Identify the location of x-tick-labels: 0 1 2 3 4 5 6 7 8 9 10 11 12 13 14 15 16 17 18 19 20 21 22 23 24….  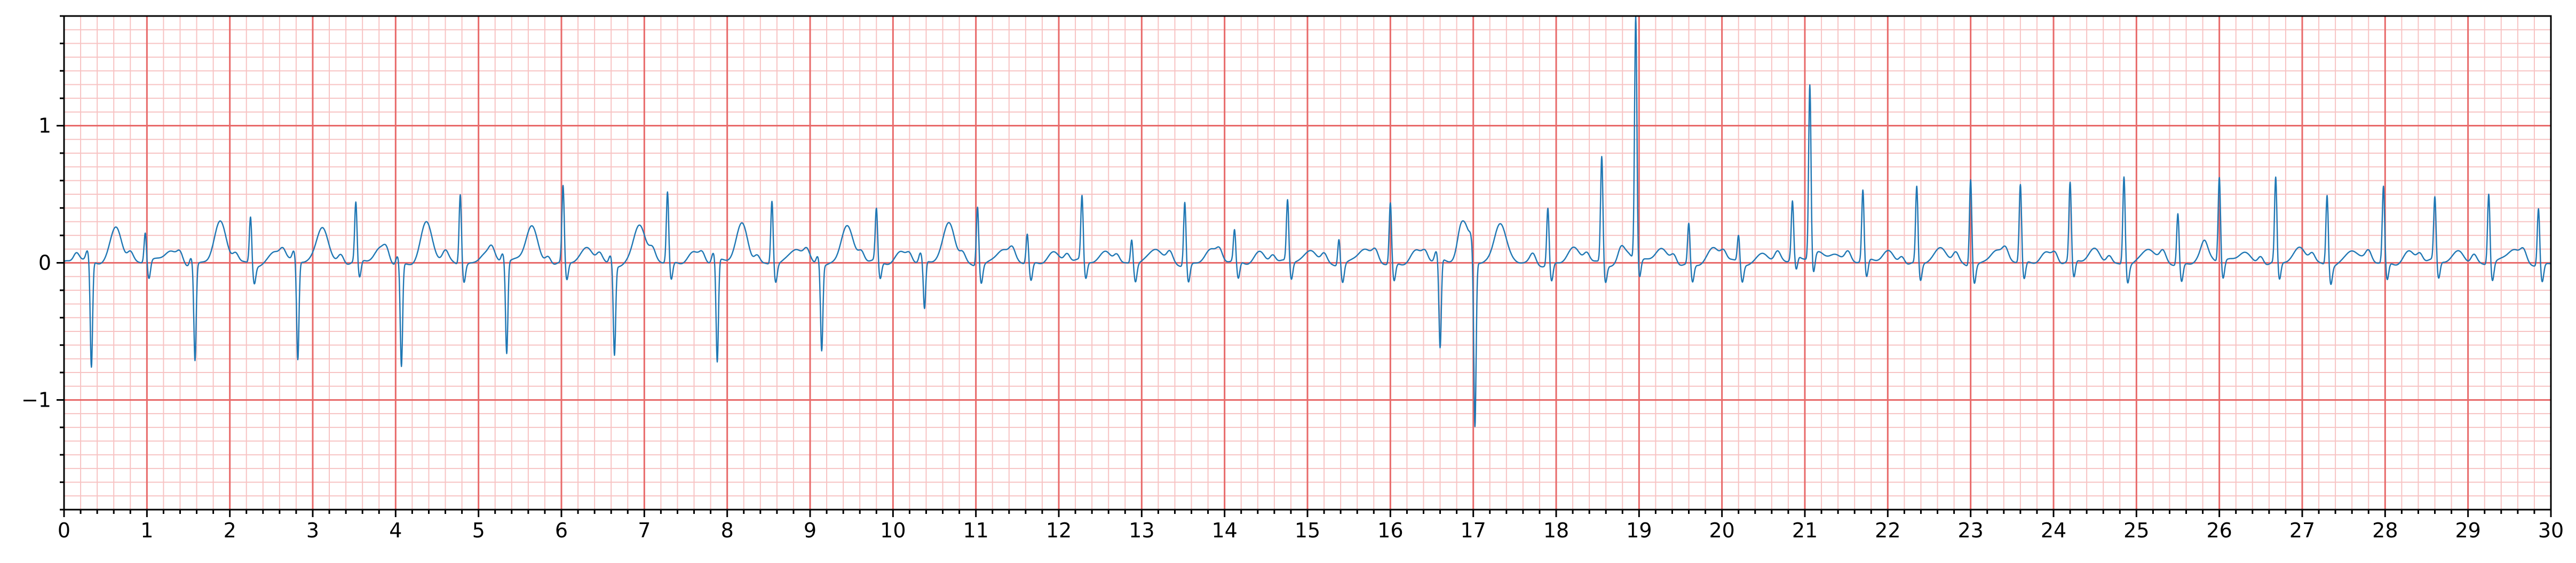
(1311, 530).